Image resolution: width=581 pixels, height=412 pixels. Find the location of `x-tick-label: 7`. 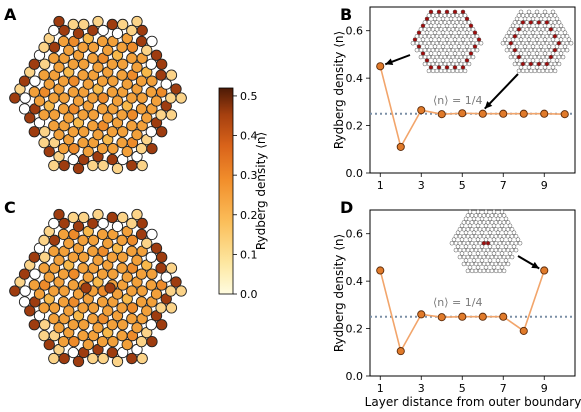

x-tick-label: 7 is located at coordinates (503, 388).